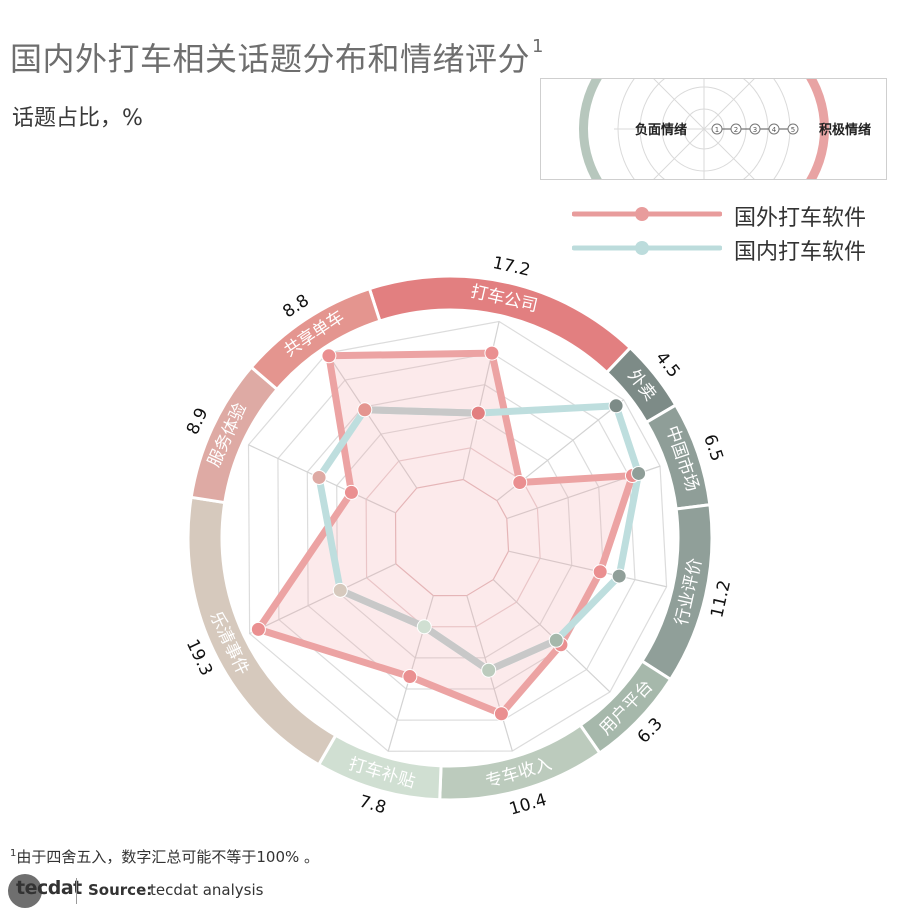 This screenshot has width=900, height=914. What do you see at coordinates (511, 267) in the screenshot?
I see `share-value-label: 17.2` at bounding box center [511, 267].